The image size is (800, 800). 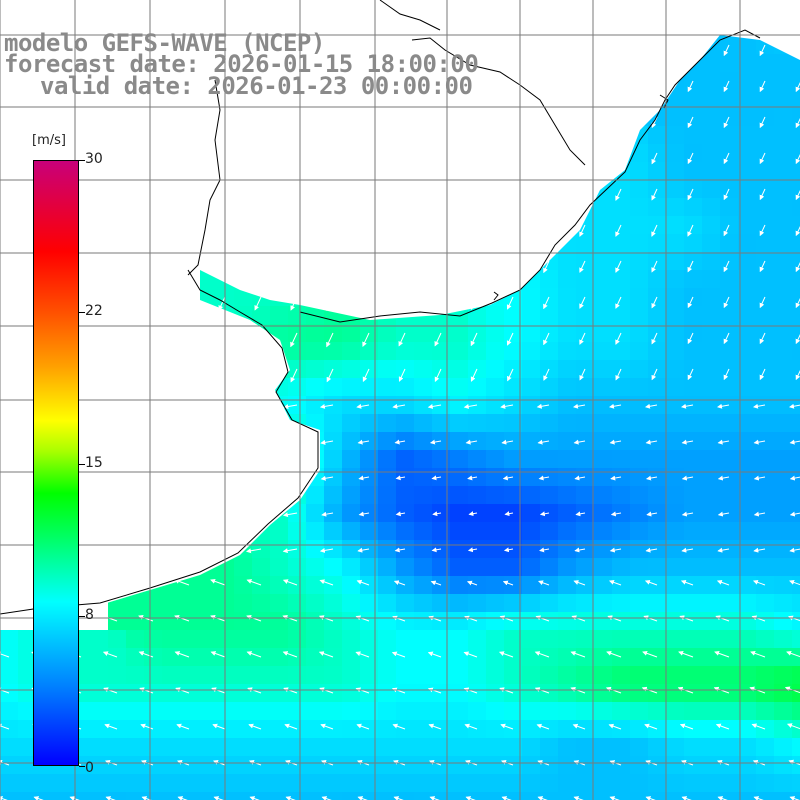 What do you see at coordinates (241, 64) in the screenshot?
I see `title-forecast-date: forecast date: 2026-01-15 18:00:00` at bounding box center [241, 64].